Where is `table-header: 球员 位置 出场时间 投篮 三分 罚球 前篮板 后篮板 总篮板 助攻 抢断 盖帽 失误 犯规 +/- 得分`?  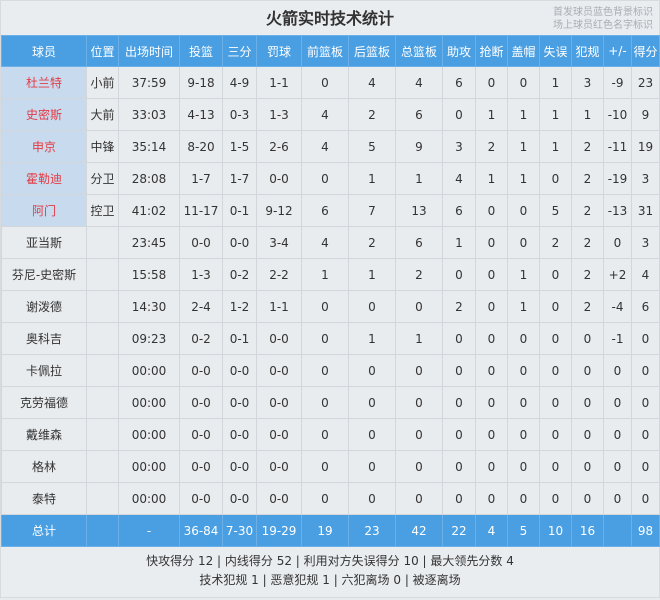
table-header: 球员 位置 出场时间 投篮 三分 罚球 前篮板 后篮板 总篮板 助攻 抢断 盖帽 失误 犯规 +/- 得分 is located at coordinates (330, 51).